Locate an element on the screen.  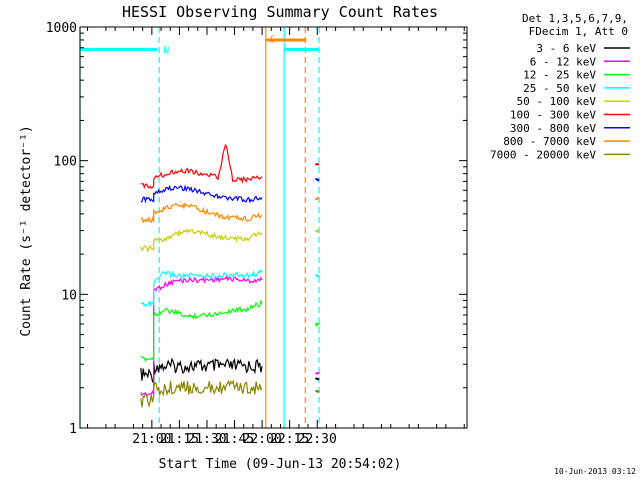
series-line-2-after-gap is located at coordinates (317, 324).